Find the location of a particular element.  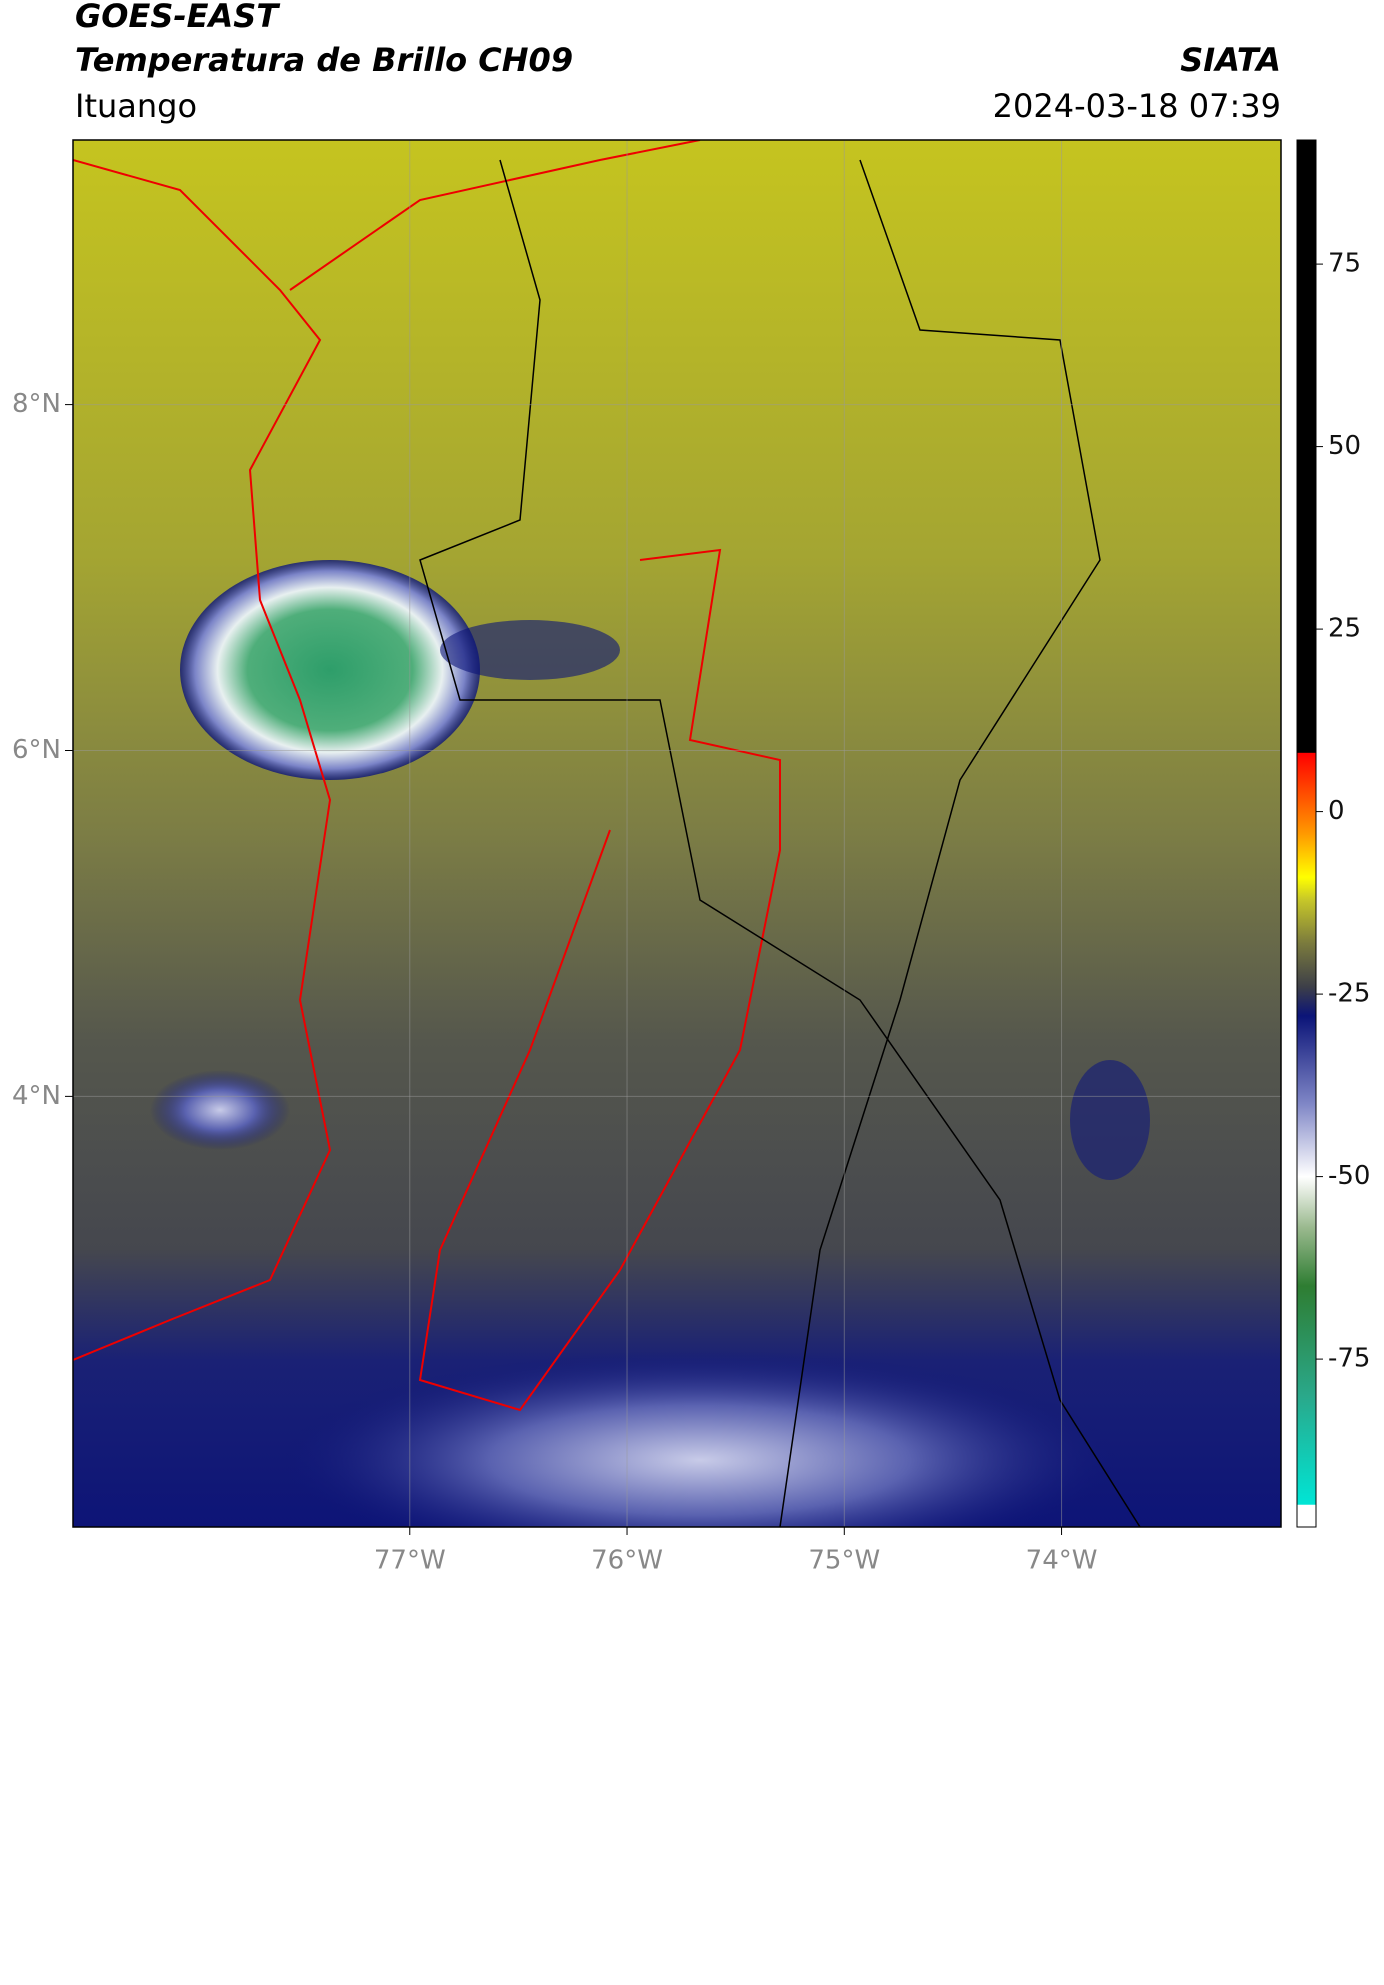

date: 2024-03-18 07:39 is located at coordinates (1137, 106).